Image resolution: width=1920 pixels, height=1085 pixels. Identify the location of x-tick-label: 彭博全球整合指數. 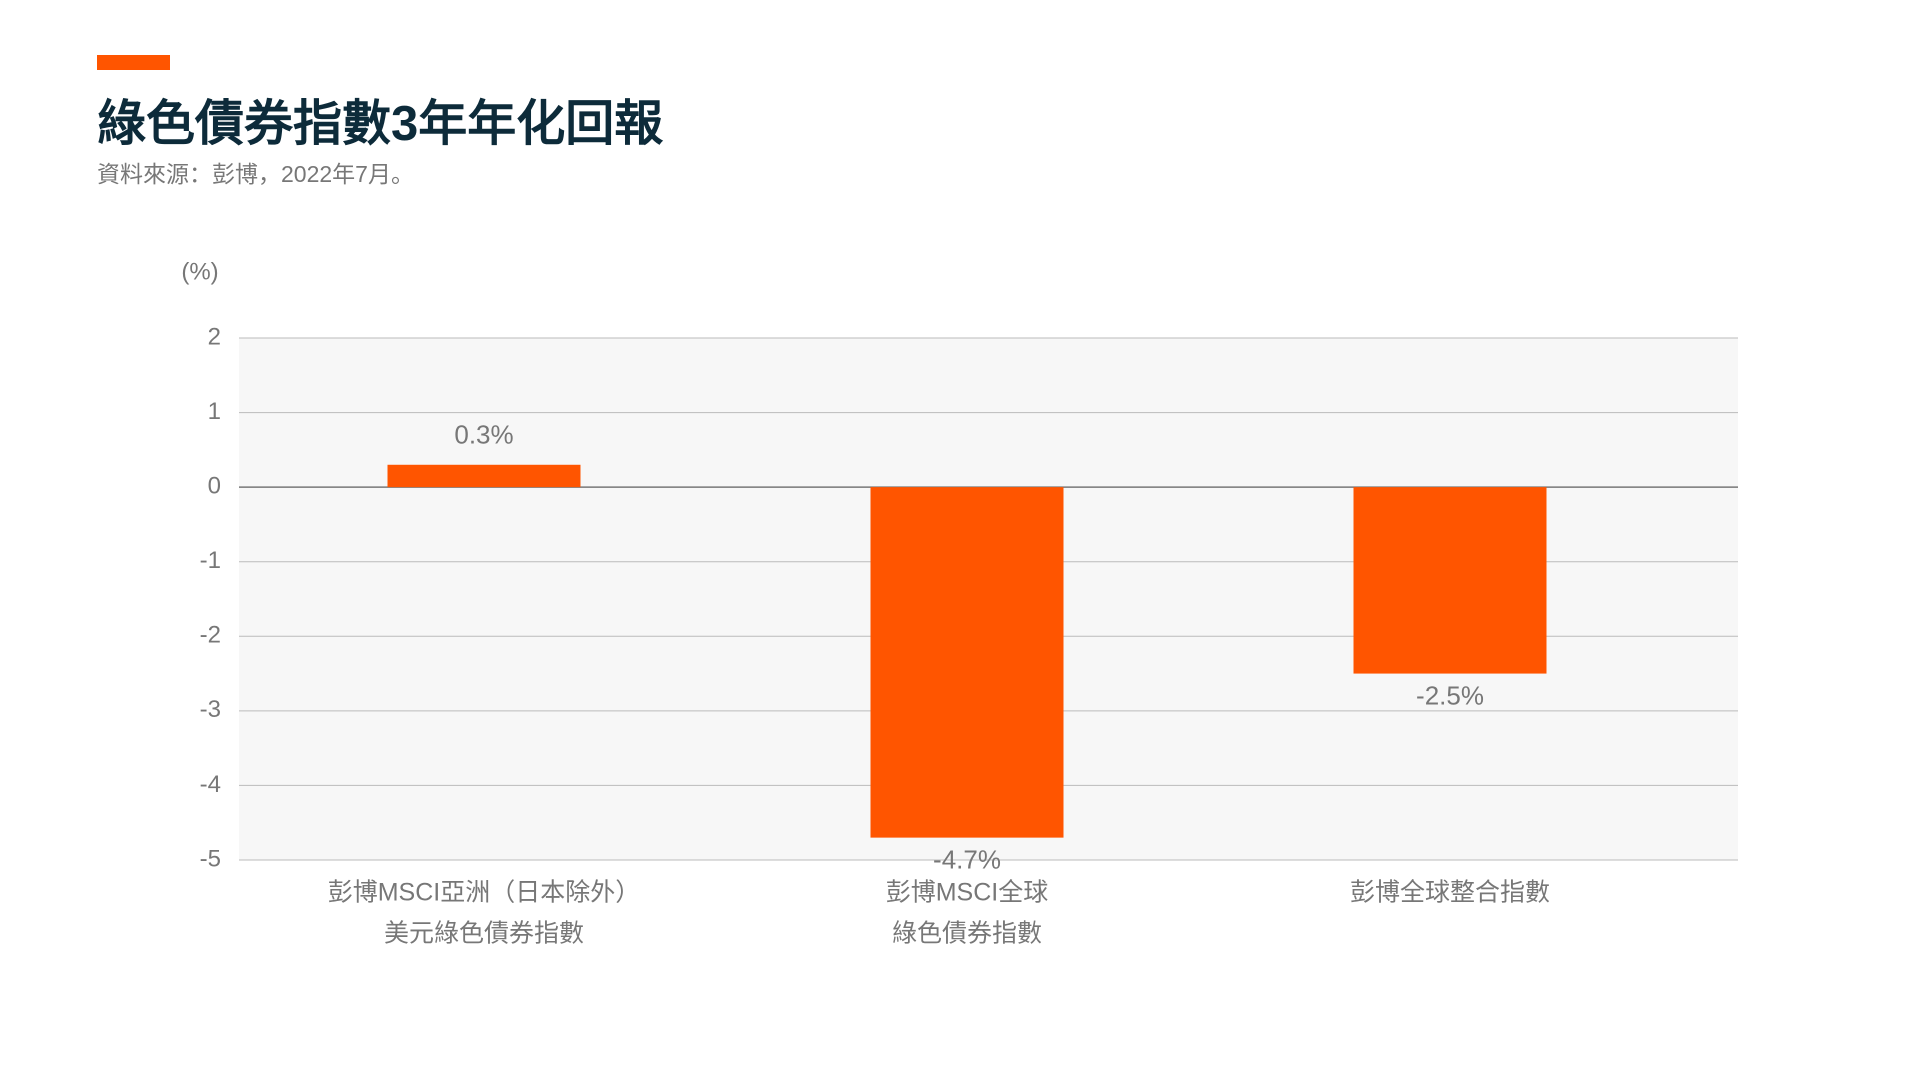
(1450, 893).